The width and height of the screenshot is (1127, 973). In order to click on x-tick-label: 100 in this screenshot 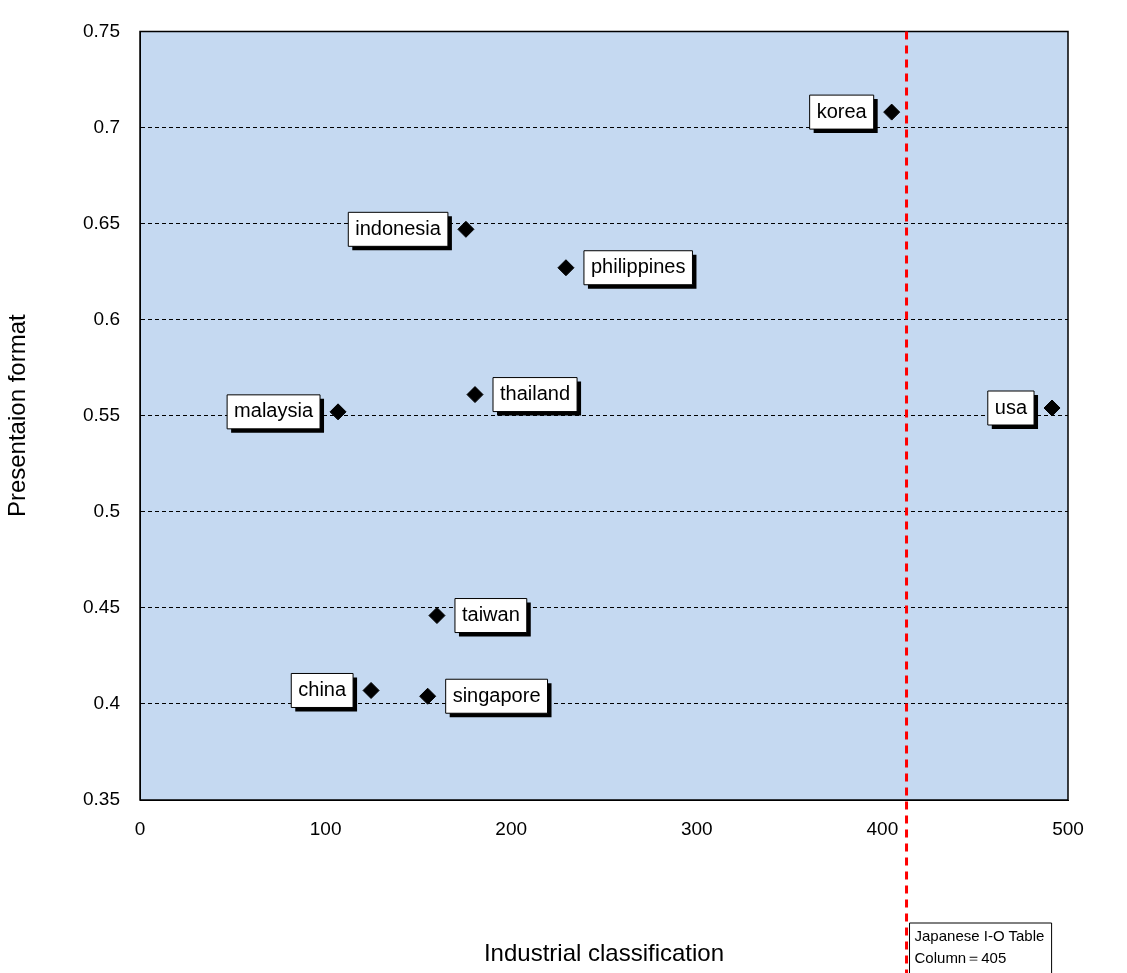, I will do `click(325, 828)`.